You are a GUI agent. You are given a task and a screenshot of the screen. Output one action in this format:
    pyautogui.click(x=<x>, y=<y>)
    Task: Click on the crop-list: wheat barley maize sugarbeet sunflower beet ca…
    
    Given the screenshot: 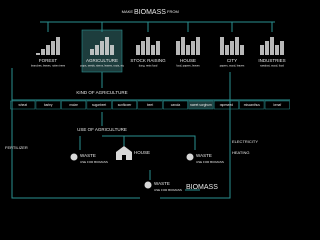 What is the action you would take?
    pyautogui.click(x=150, y=105)
    